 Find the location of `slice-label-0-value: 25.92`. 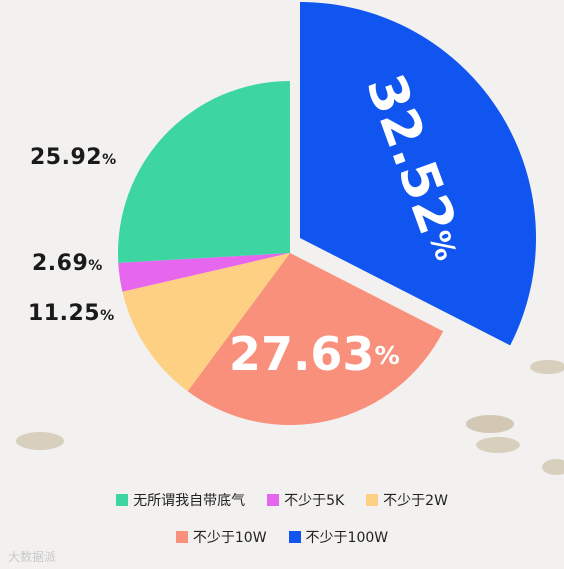

slice-label-0-value: 25.92 is located at coordinates (66, 157).